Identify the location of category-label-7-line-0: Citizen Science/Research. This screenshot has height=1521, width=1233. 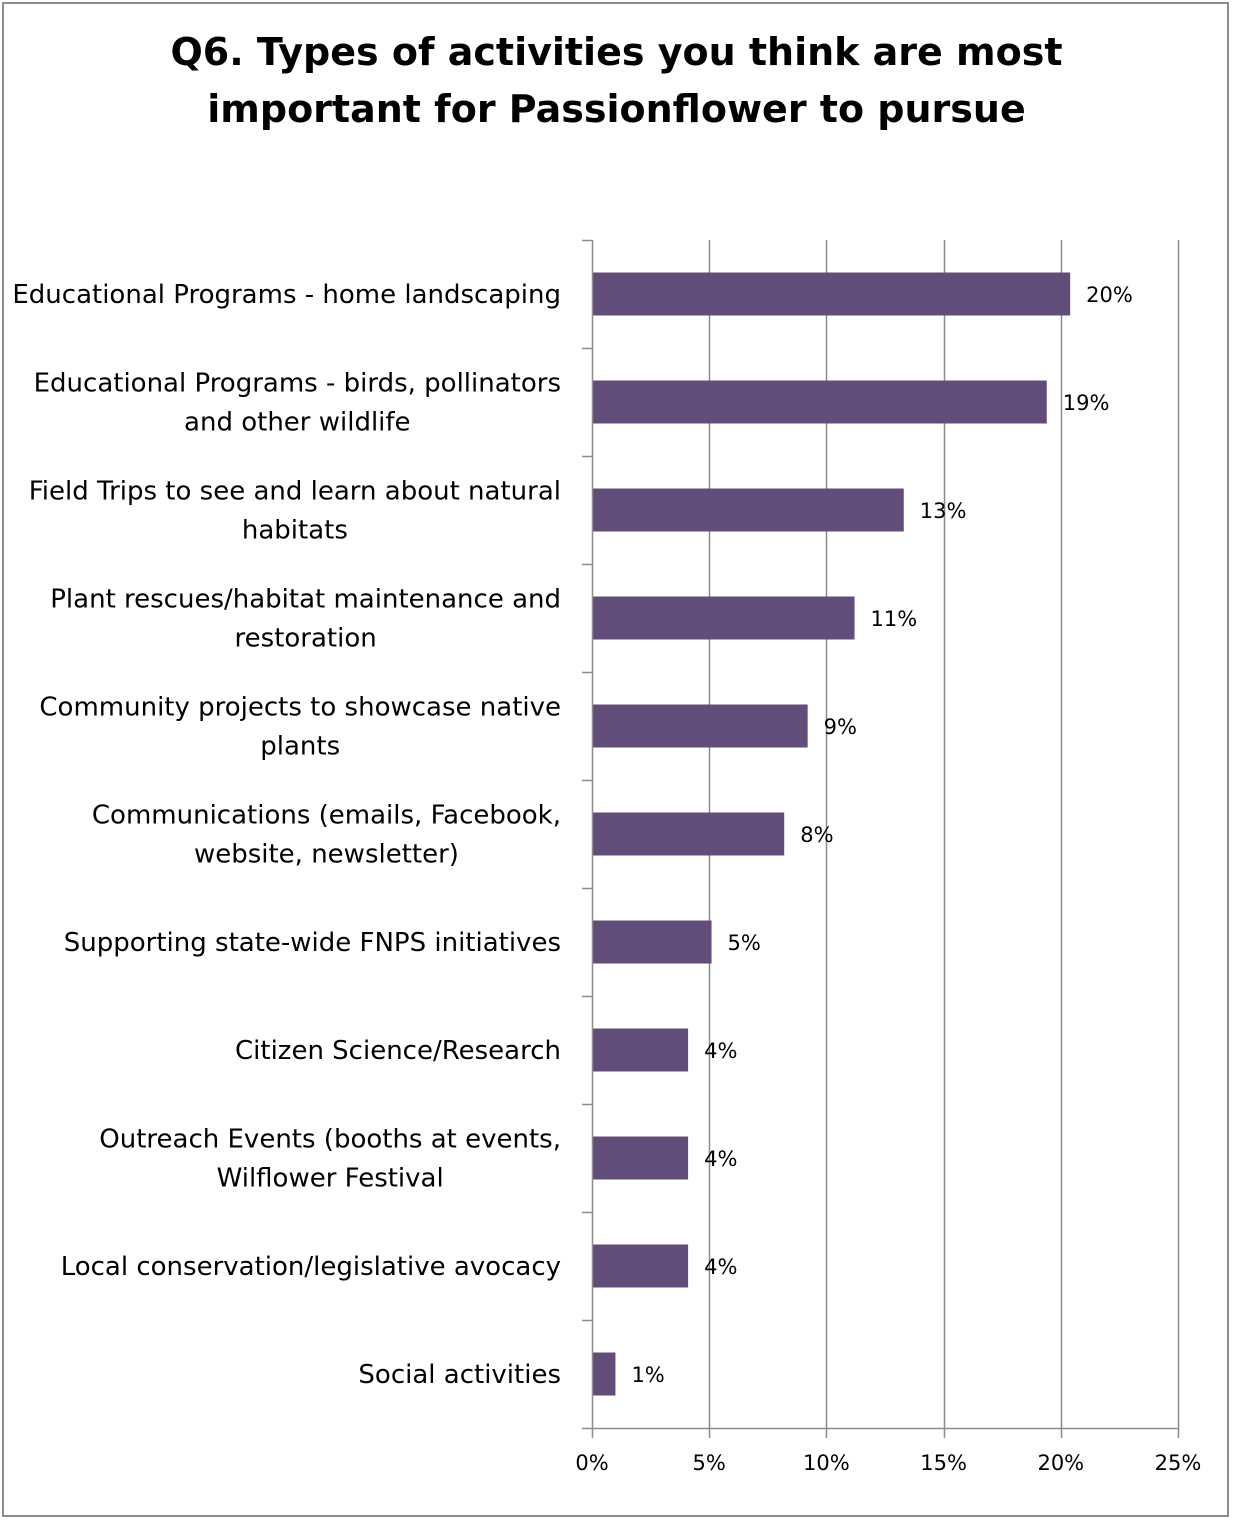
(398, 1051).